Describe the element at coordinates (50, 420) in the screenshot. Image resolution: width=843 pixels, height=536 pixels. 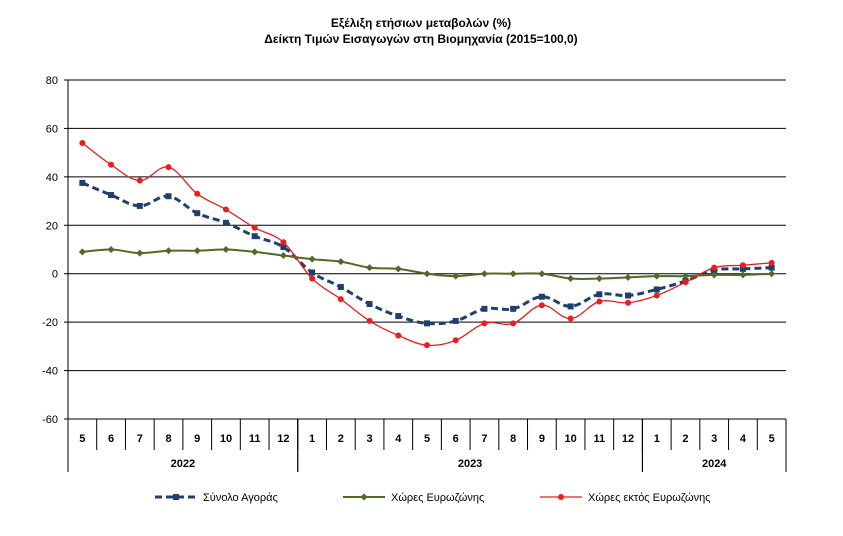
I see `y-tick-label: -60` at that location.